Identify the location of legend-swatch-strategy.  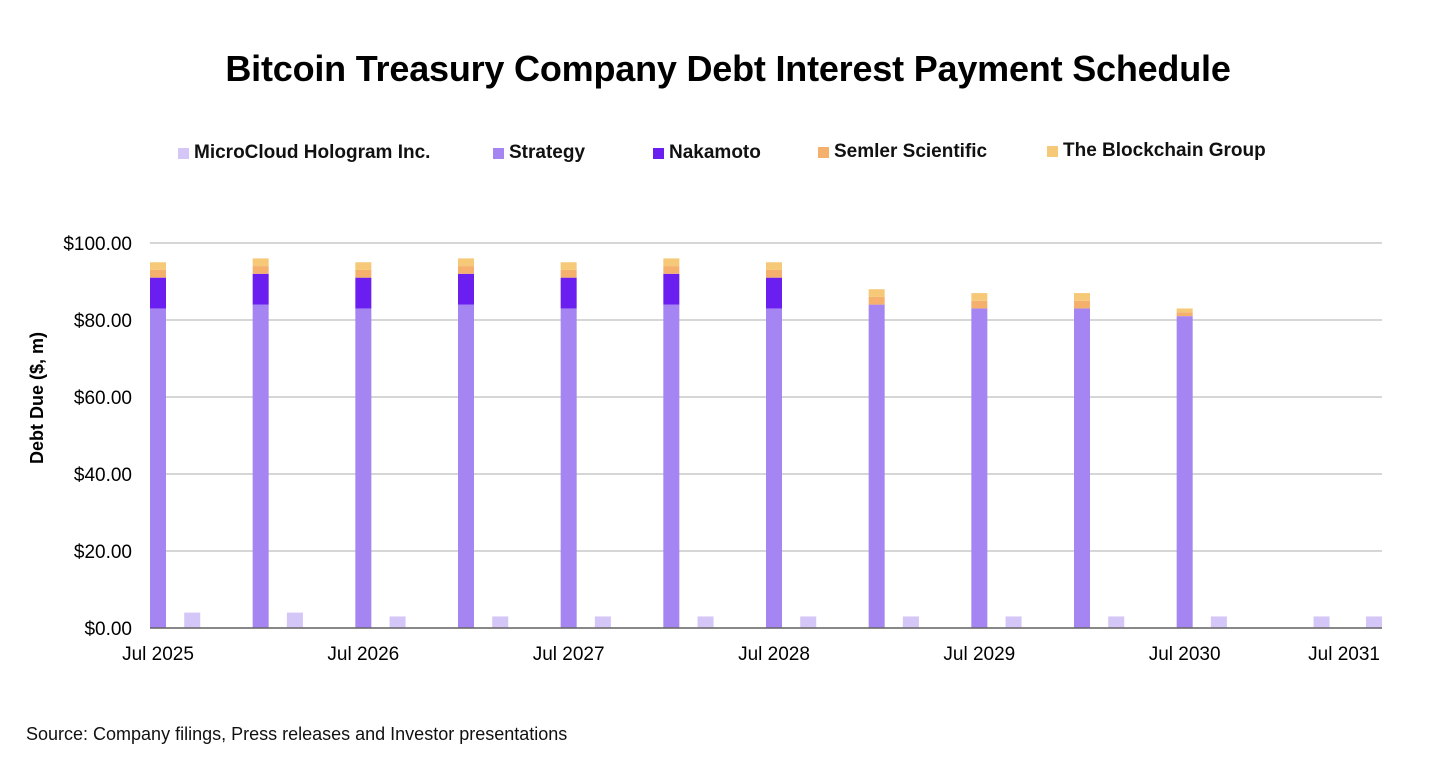
(498, 153).